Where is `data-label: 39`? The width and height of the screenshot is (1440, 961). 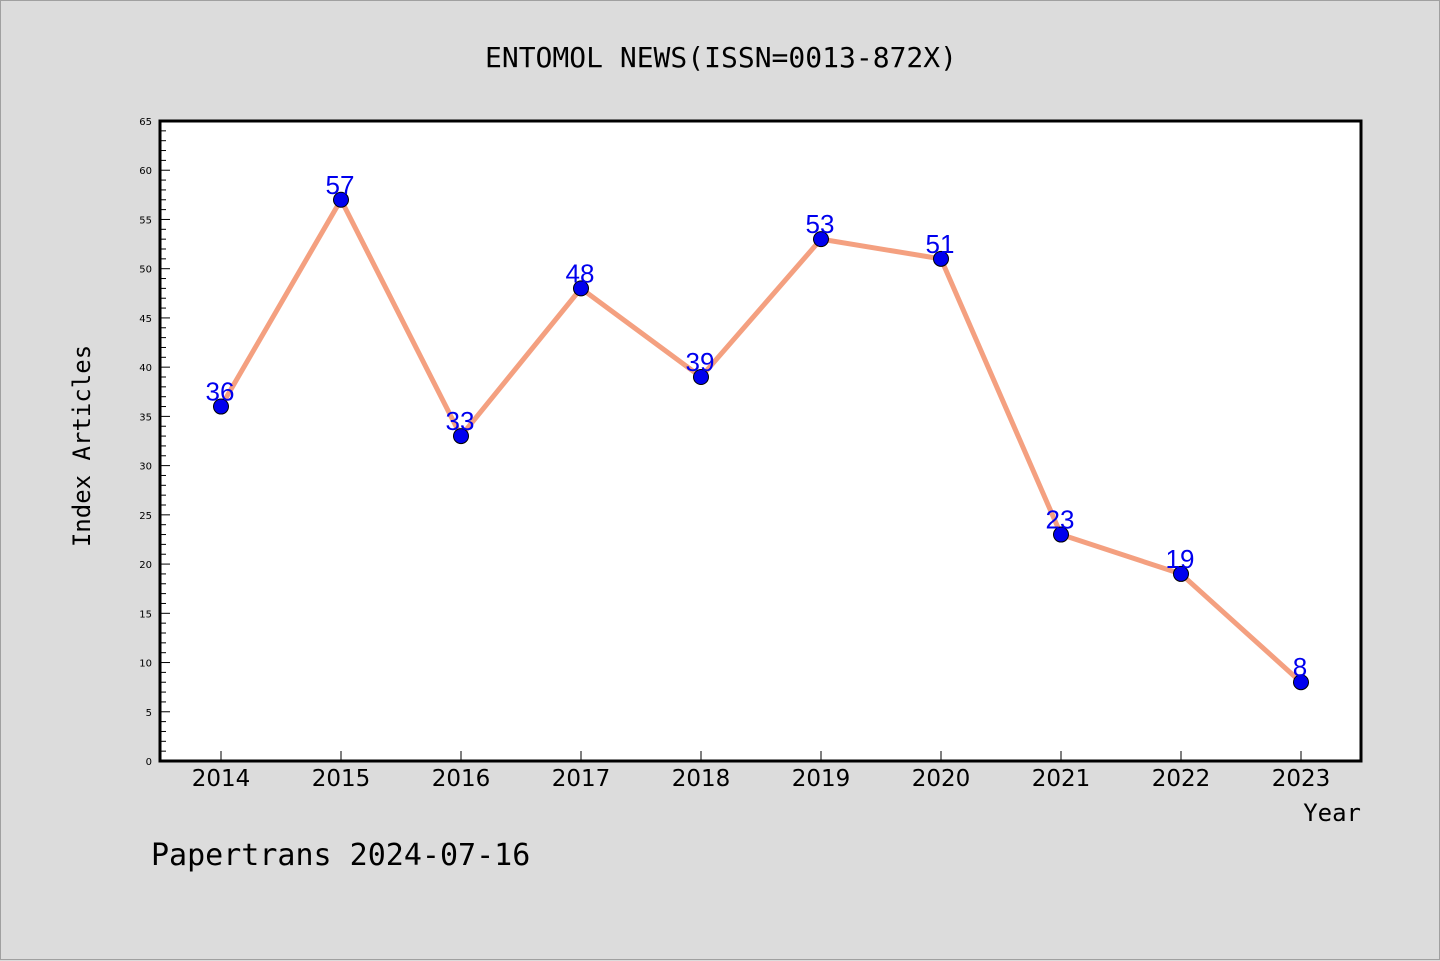 data-label: 39 is located at coordinates (700, 362).